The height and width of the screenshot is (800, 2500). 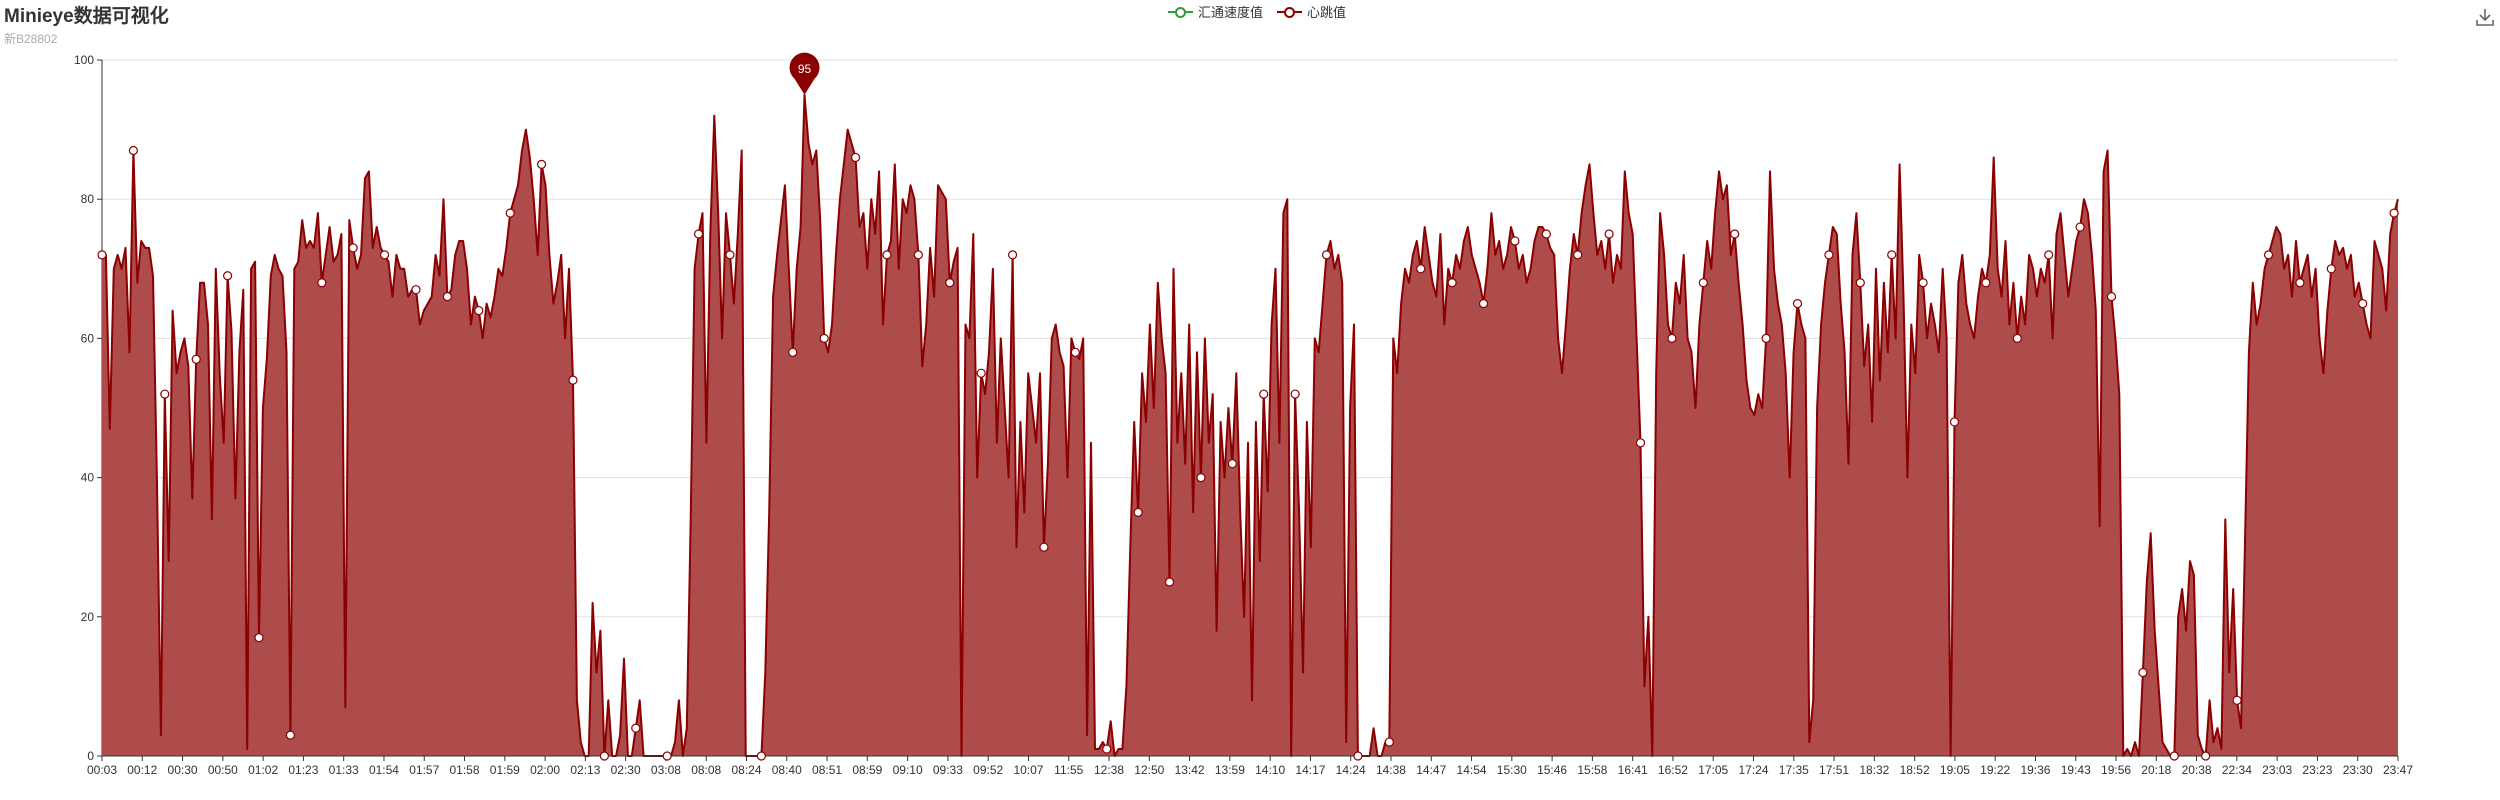 I want to click on x-tick-label: 16:52, so click(x=1673, y=770).